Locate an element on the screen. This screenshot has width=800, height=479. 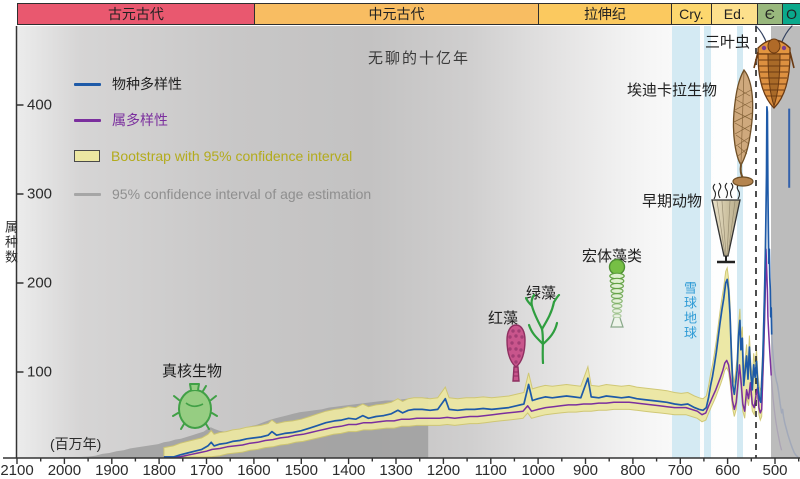
trilobite-icon is located at coordinates (774, 67).